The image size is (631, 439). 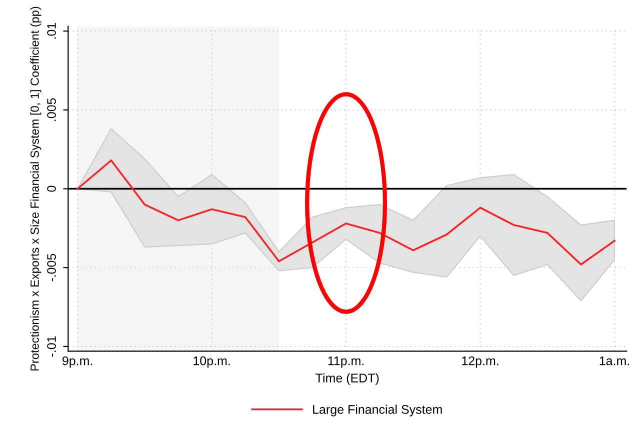 What do you see at coordinates (347, 379) in the screenshot?
I see `x-axis-title: Time (EDT)` at bounding box center [347, 379].